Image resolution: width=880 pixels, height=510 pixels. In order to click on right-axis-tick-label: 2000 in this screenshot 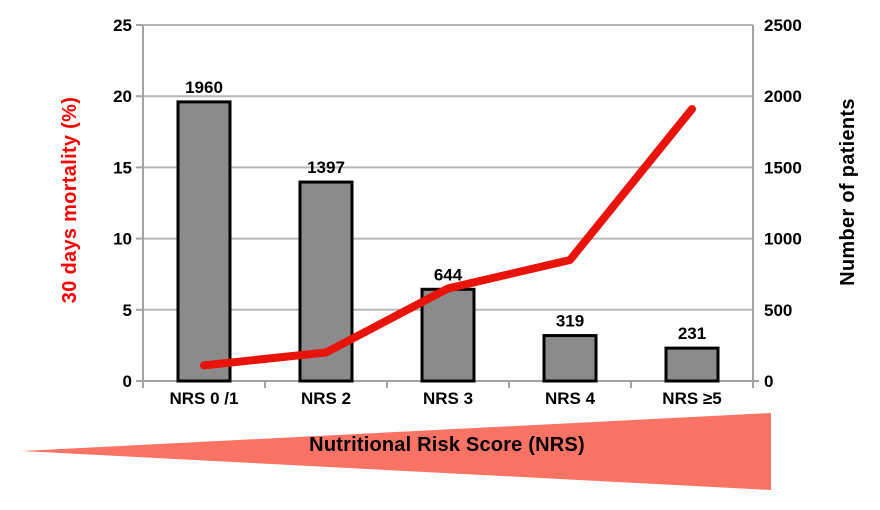, I will do `click(783, 96)`.